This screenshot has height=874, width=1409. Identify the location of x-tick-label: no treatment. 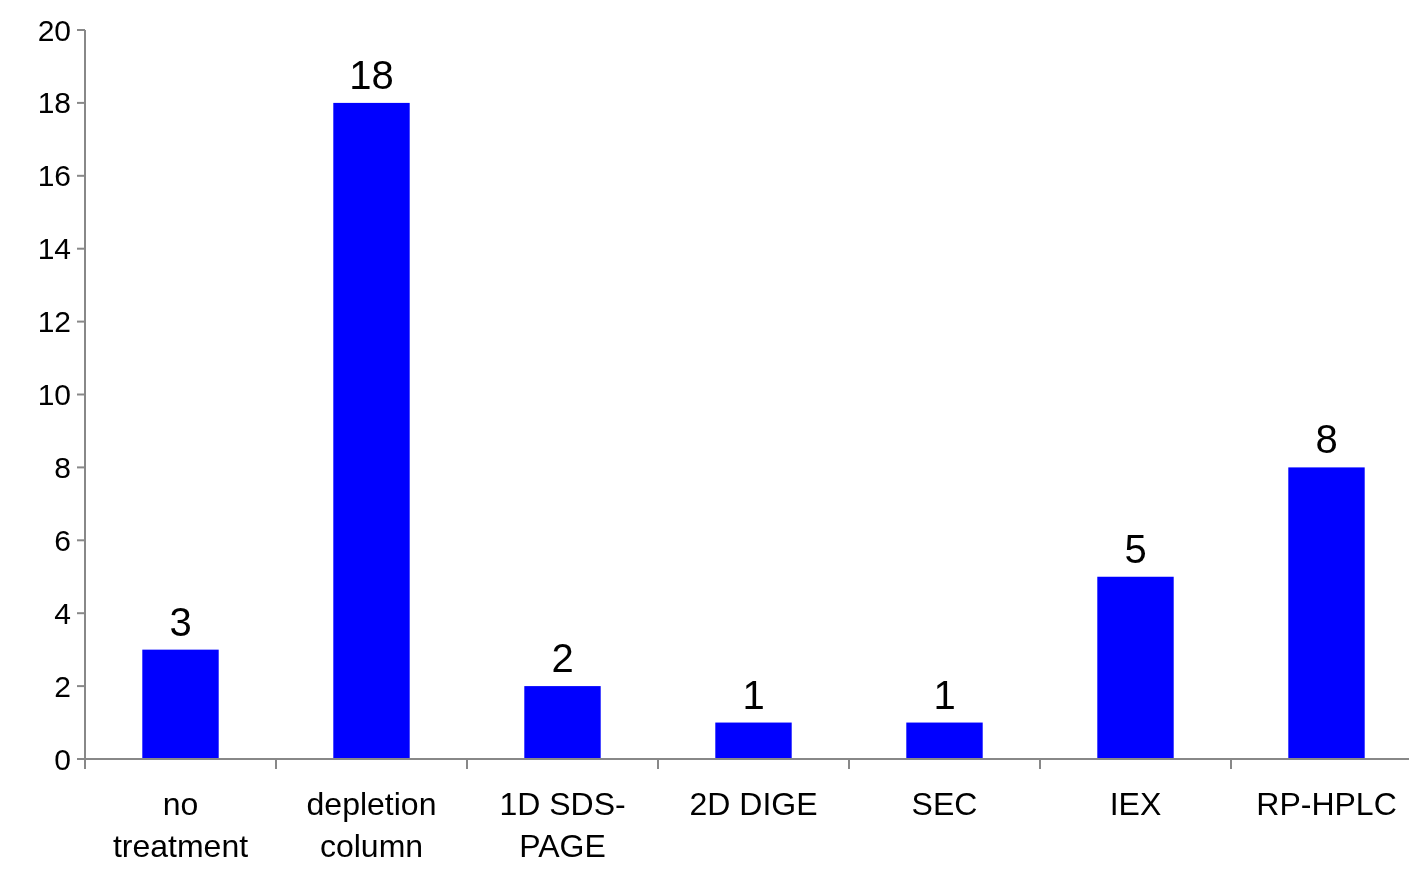
(180, 825).